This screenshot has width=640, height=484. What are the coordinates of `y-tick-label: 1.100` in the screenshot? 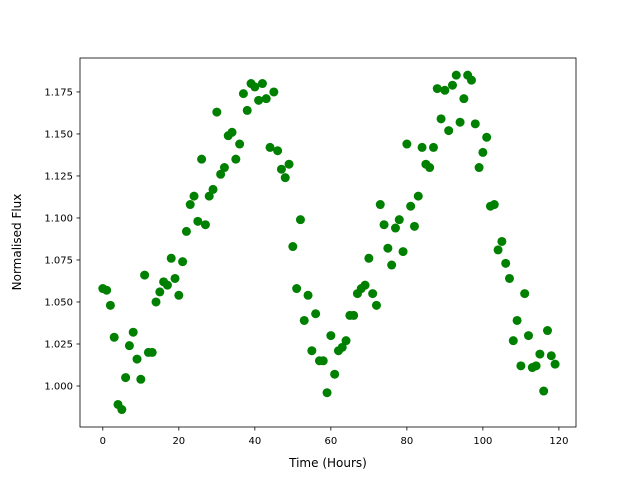 It's located at (58, 218).